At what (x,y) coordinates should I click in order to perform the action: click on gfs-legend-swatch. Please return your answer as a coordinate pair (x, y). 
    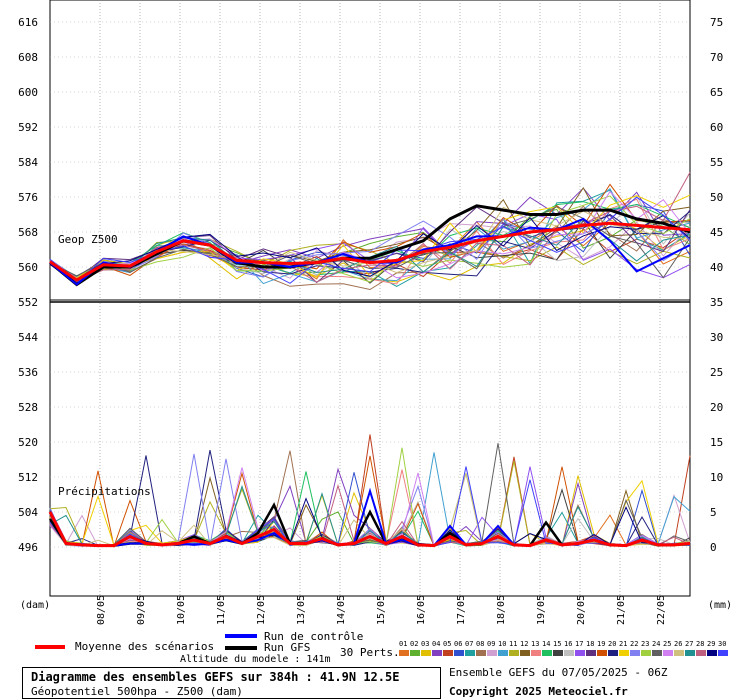
    Looking at the image, I should click on (241, 648).